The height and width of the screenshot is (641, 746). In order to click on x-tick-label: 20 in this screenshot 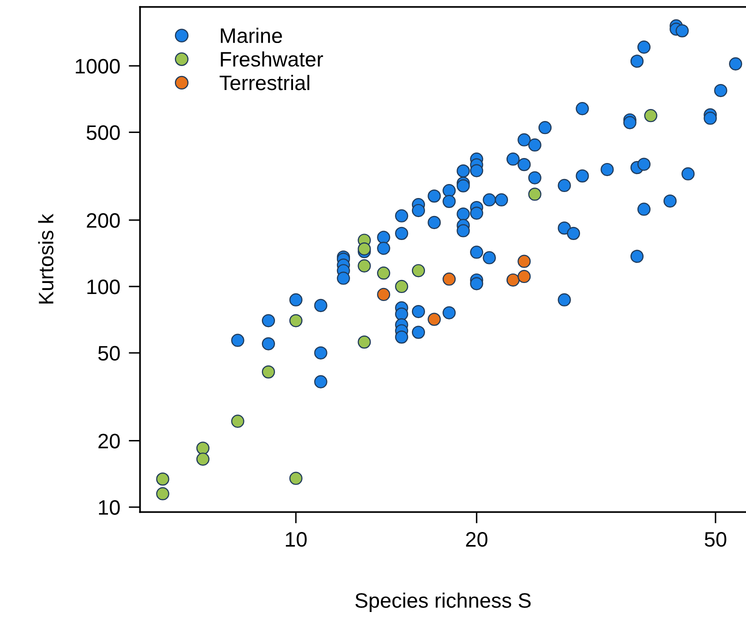, I will do `click(477, 539)`.